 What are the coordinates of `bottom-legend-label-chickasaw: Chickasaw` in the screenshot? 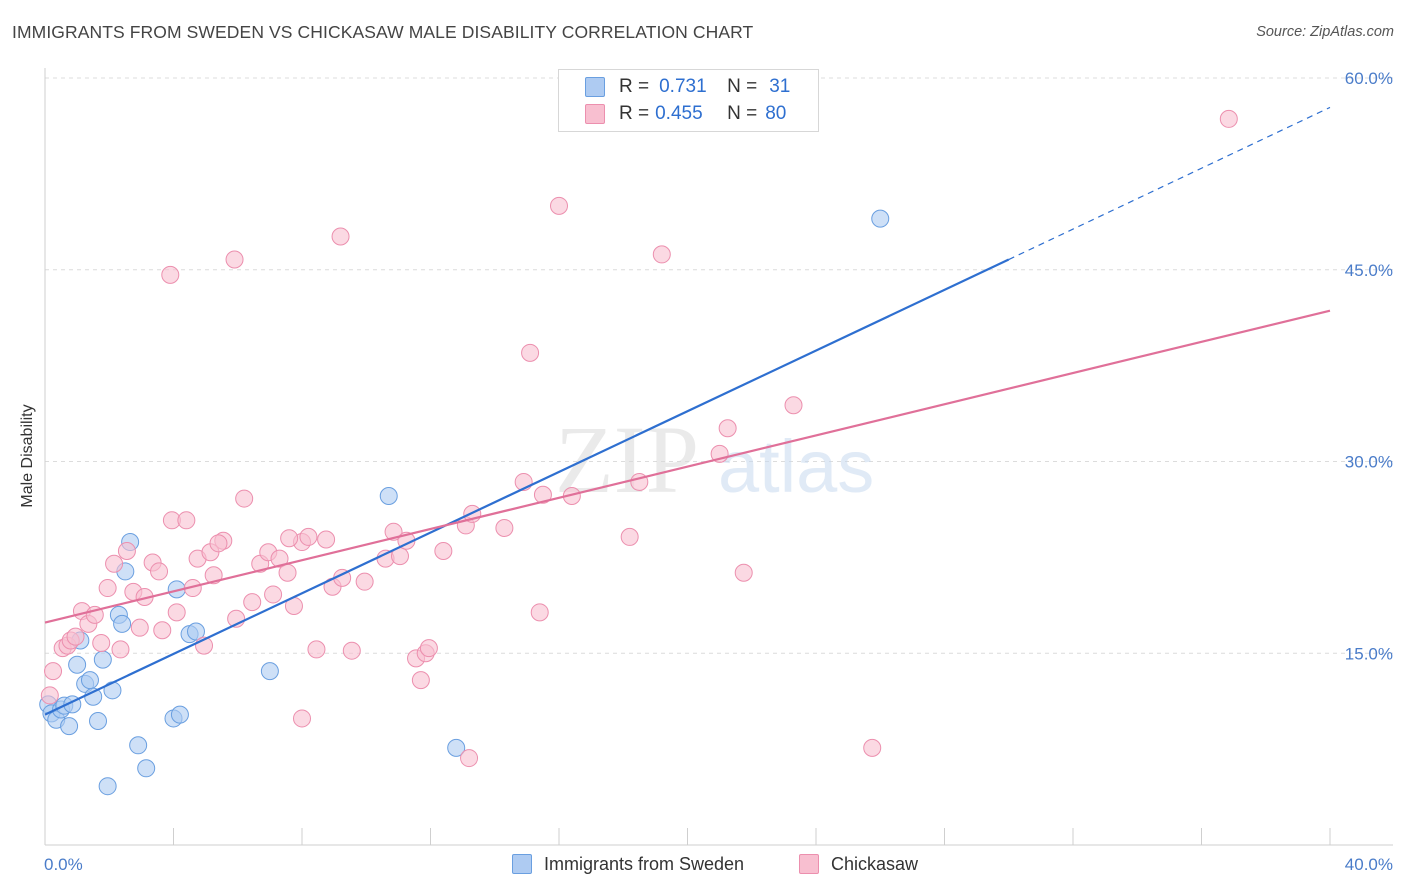 It's located at (875, 863).